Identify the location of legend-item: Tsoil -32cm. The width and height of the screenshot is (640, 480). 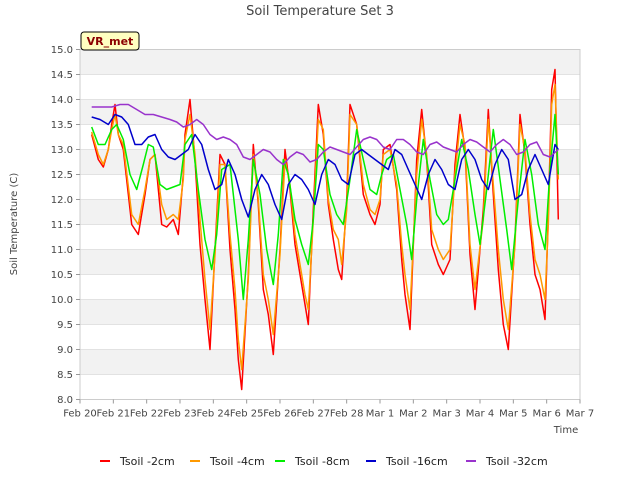
(507, 461).